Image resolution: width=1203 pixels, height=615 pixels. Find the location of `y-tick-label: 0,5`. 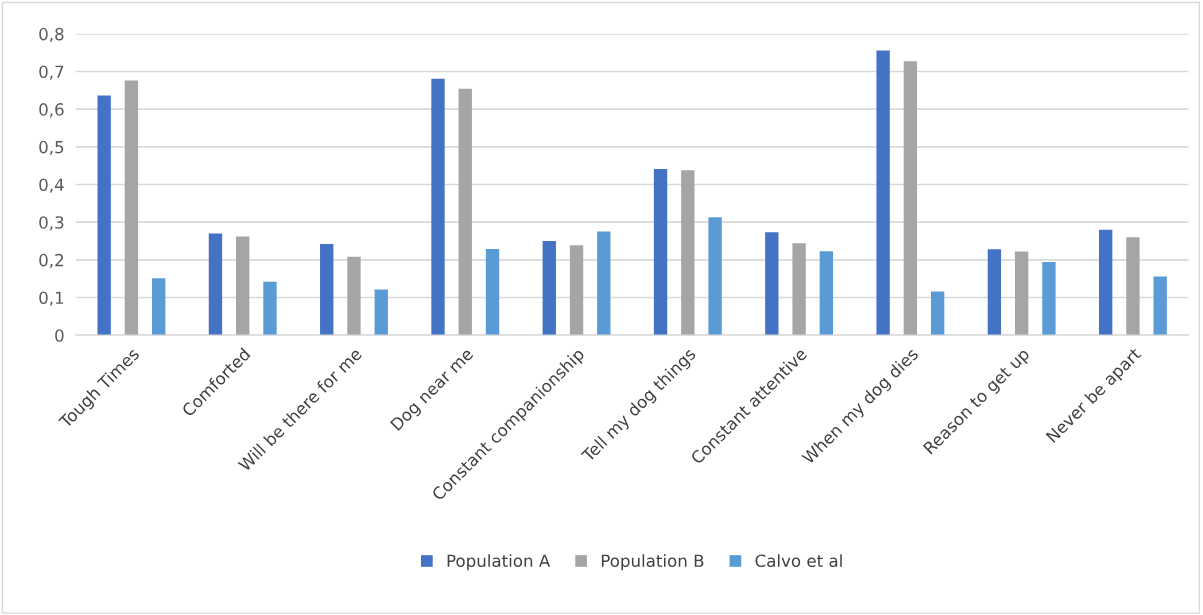

y-tick-label: 0,5 is located at coordinates (51, 148).